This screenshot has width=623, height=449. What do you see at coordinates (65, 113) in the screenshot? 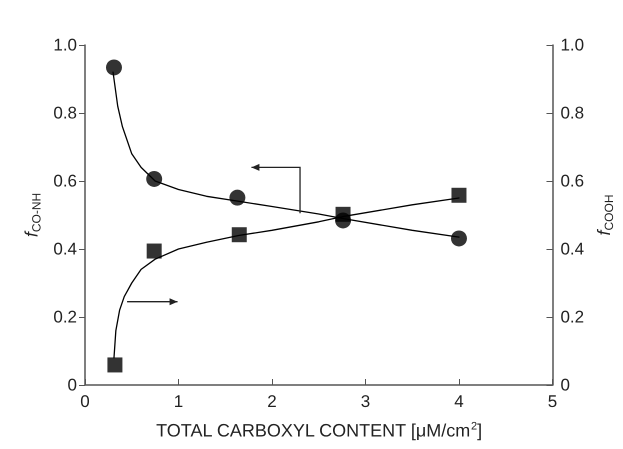
I see `y-tick-label: 0.8` at bounding box center [65, 113].